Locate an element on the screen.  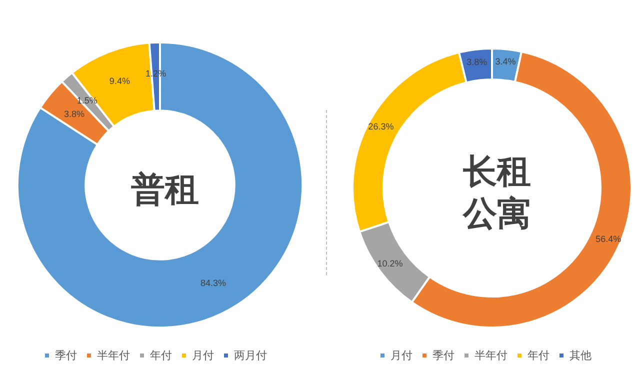
legend-label: 其他 is located at coordinates (581, 355).